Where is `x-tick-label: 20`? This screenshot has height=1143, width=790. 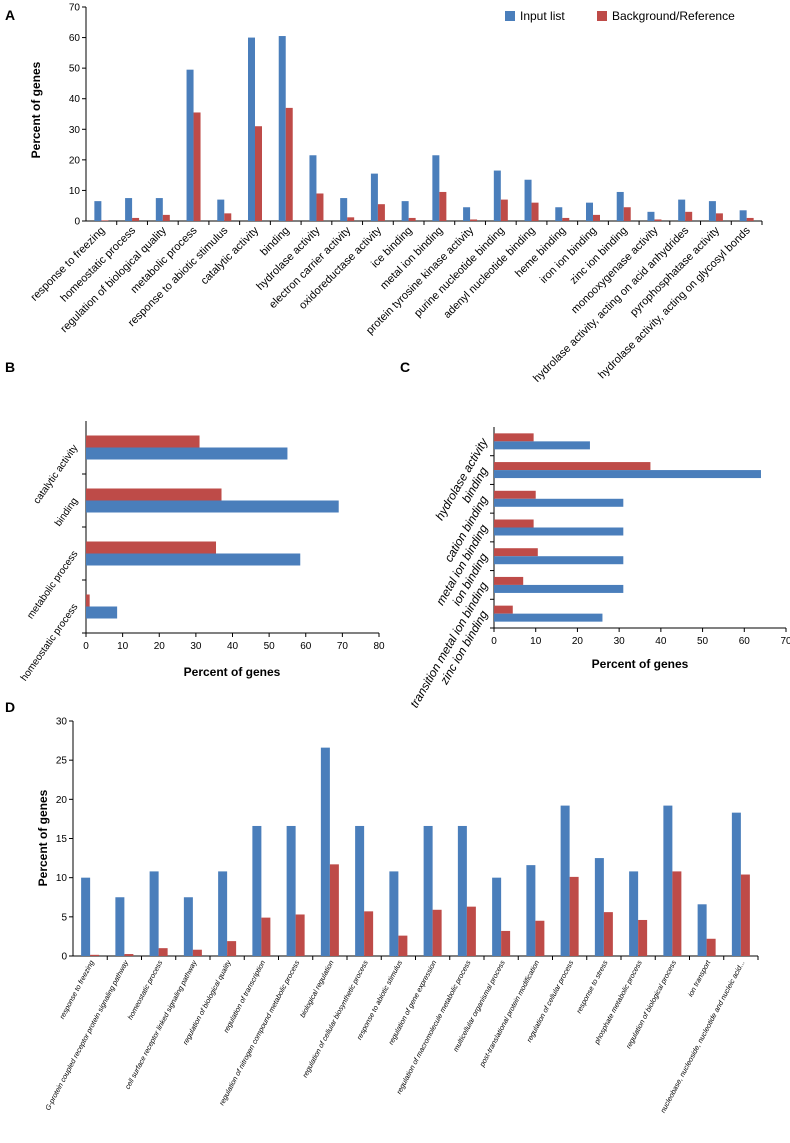 x-tick-label: 20 is located at coordinates (160, 646).